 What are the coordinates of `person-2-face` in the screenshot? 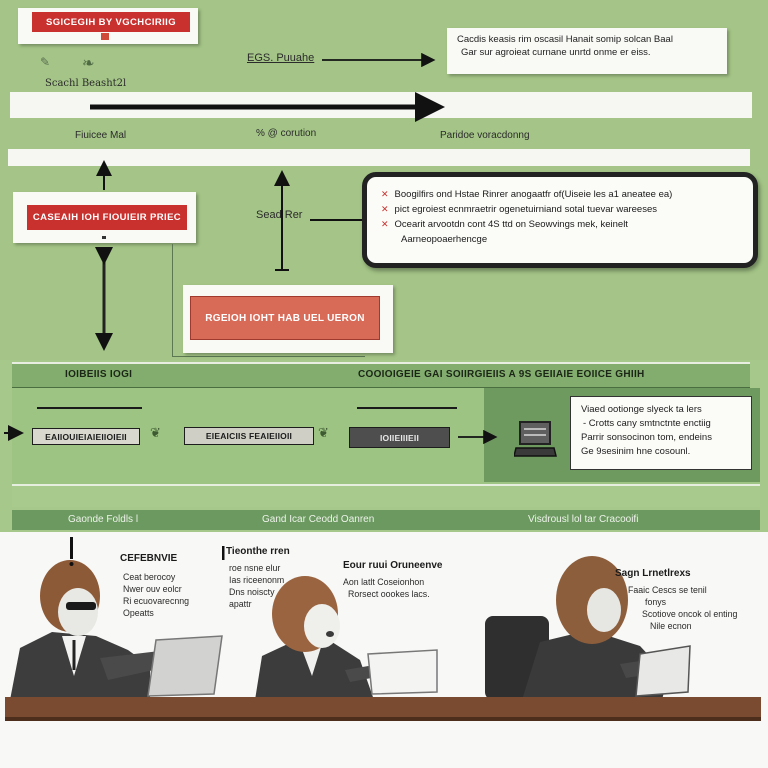 It's located at (322, 626).